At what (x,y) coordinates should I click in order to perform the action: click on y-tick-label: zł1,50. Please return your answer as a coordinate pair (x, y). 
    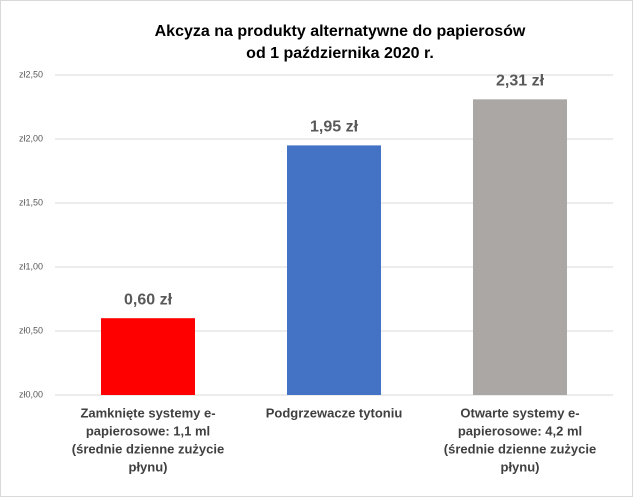
    Looking at the image, I should click on (31, 202).